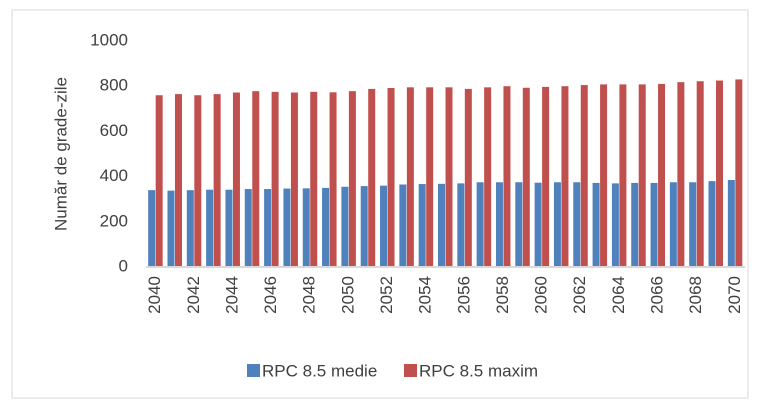  Describe the element at coordinates (425, 295) in the screenshot. I see `x-tick-label: 2054` at that location.